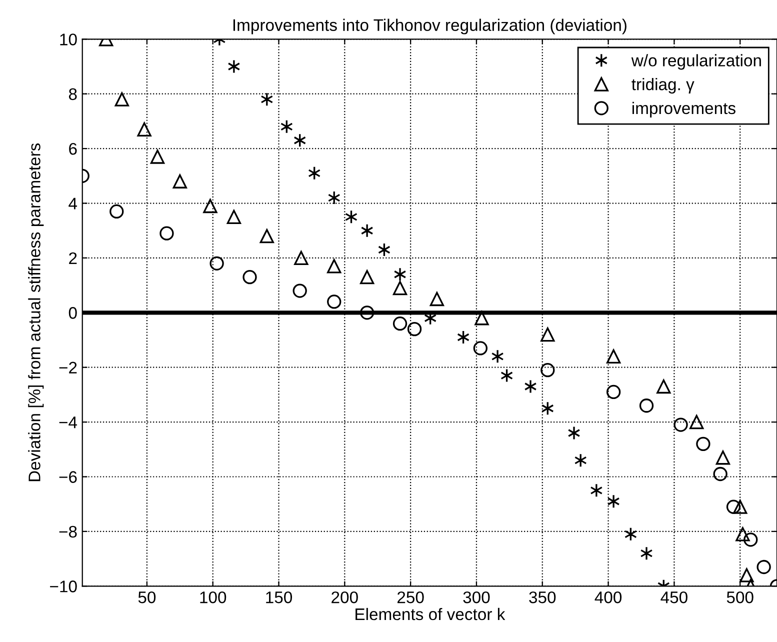 Image resolution: width=777 pixels, height=642 pixels. What do you see at coordinates (73, 204) in the screenshot?
I see `y-tick-label: 4` at bounding box center [73, 204].